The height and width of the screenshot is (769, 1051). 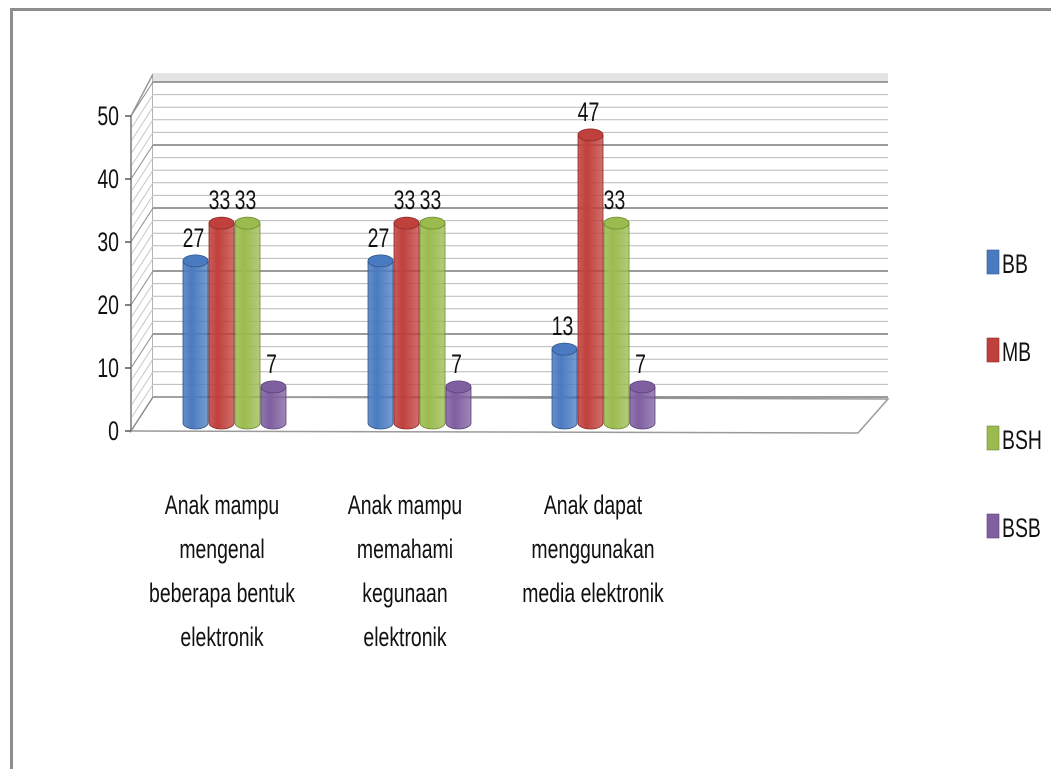 What do you see at coordinates (1022, 440) in the screenshot?
I see `legend-label: BSH` at bounding box center [1022, 440].